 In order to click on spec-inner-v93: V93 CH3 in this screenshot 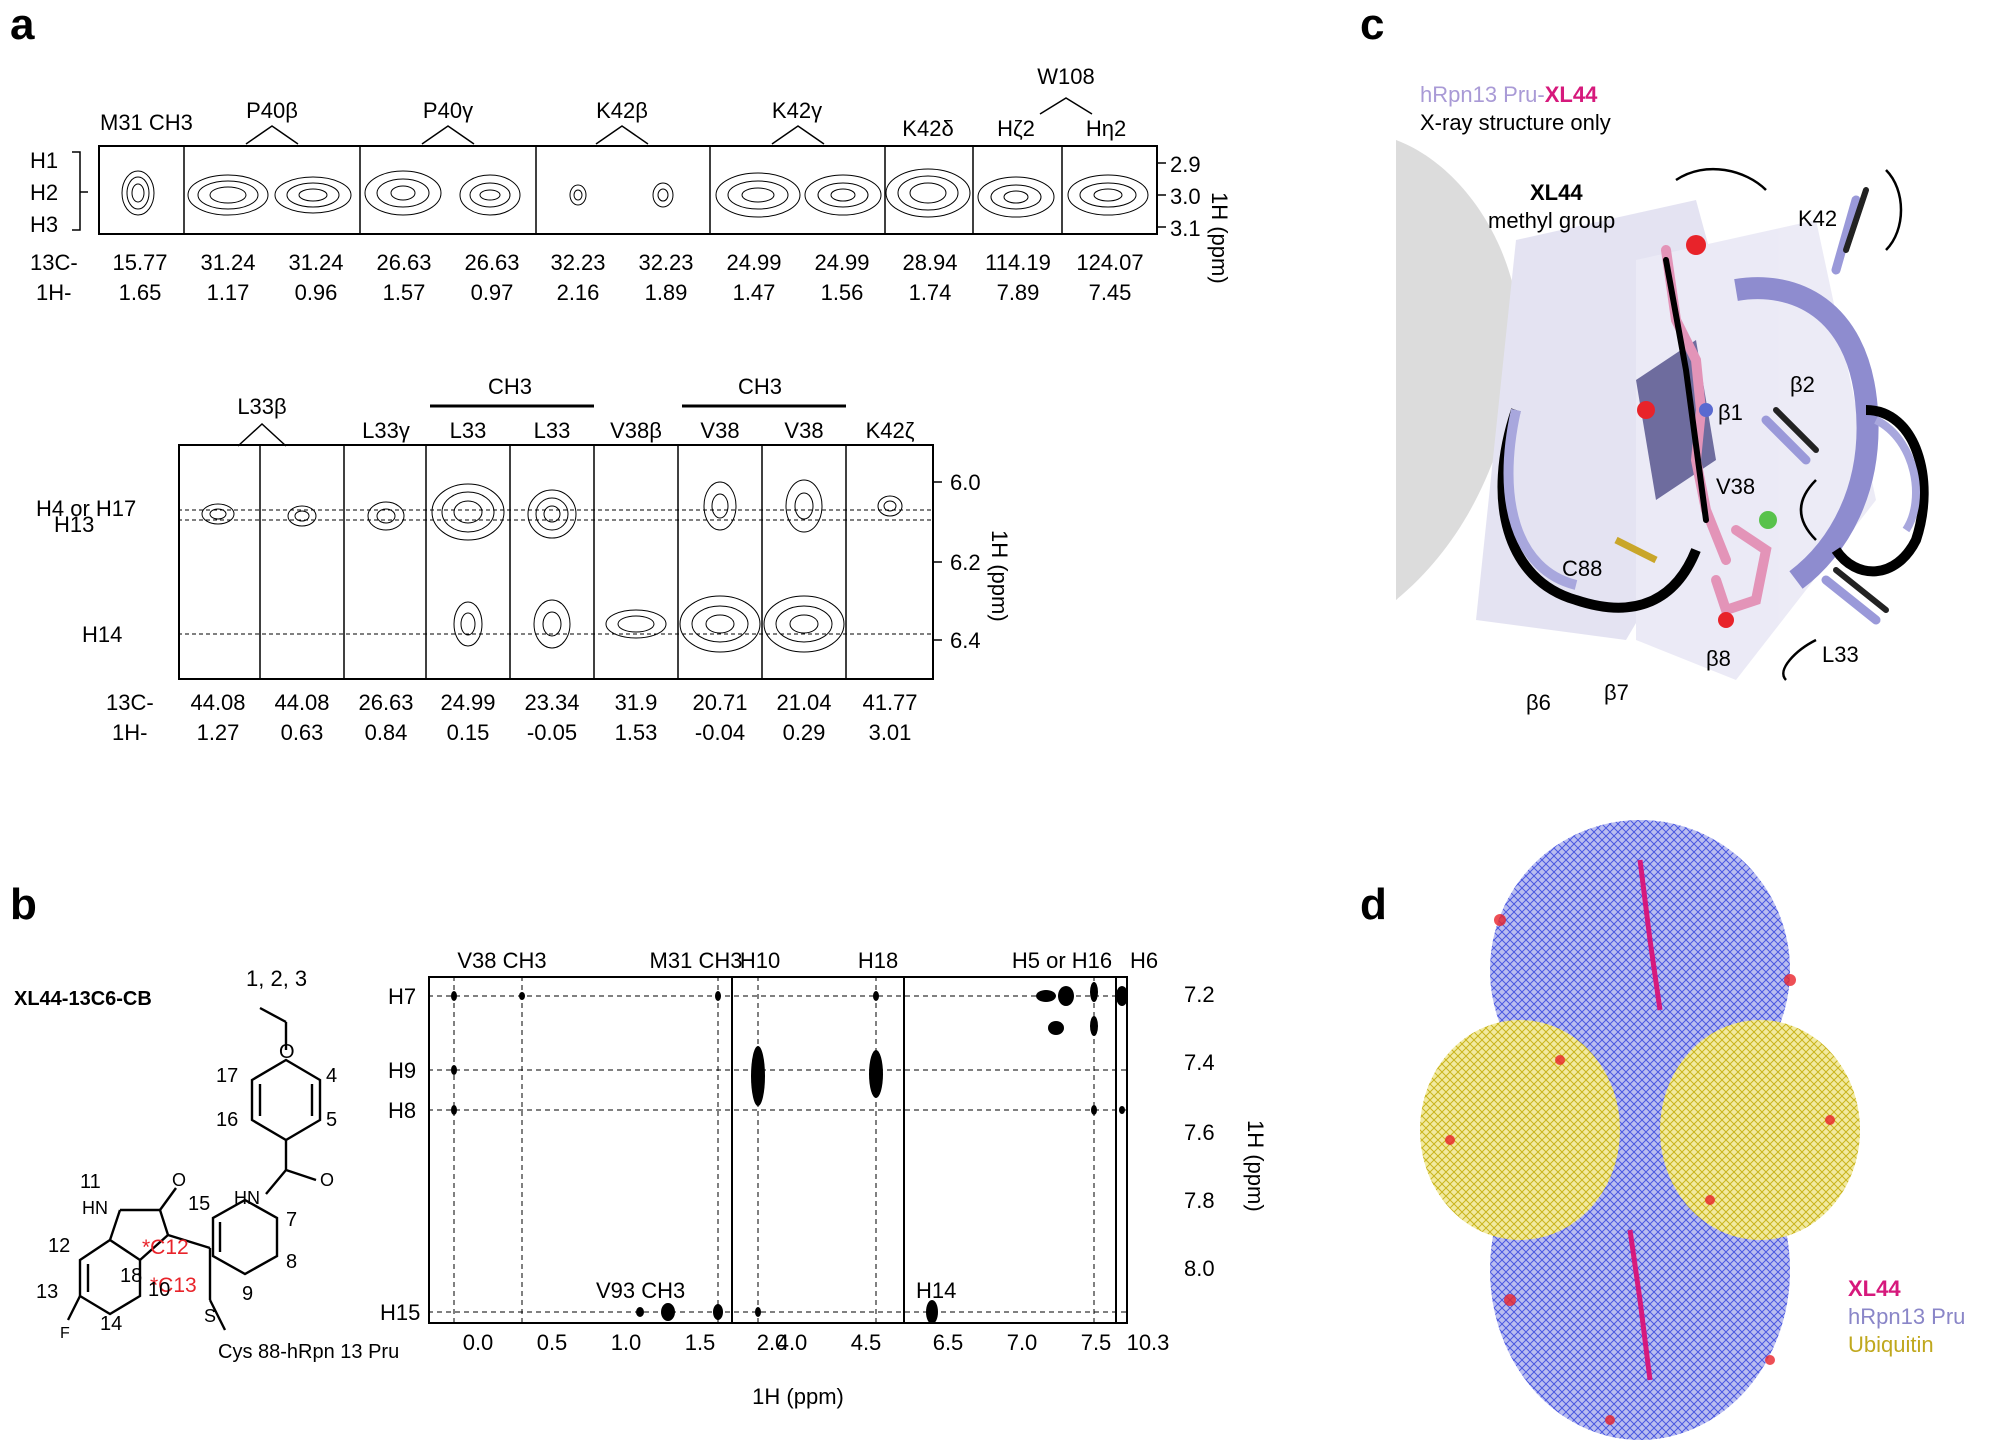, I will do `click(641, 1290)`.